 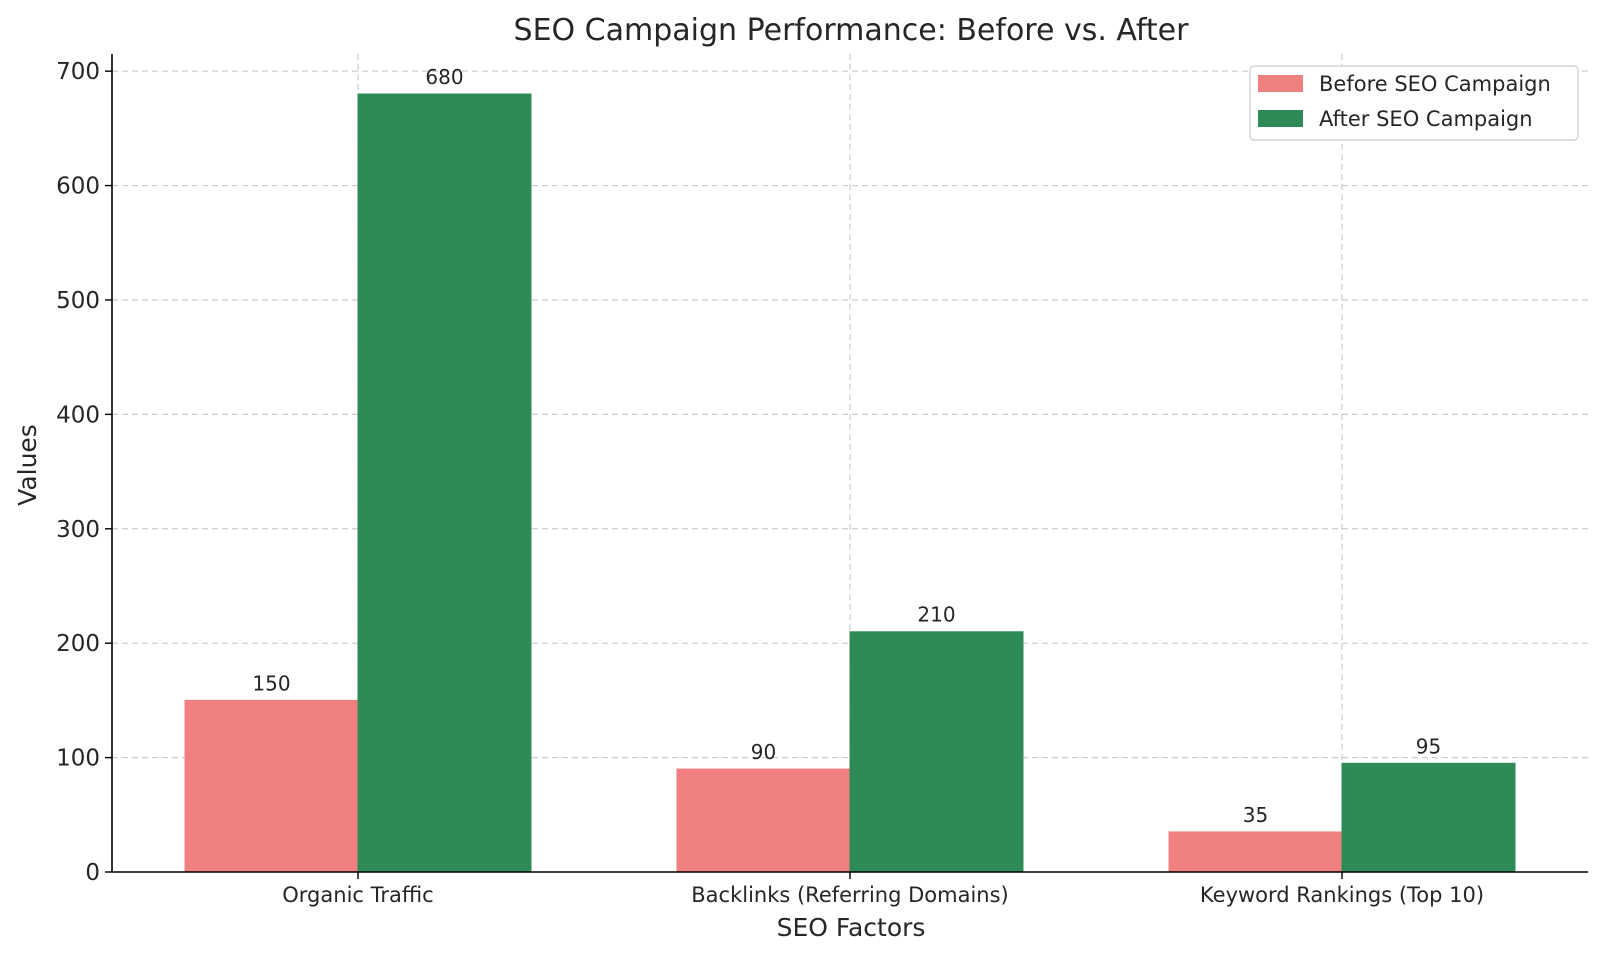 What do you see at coordinates (851, 927) in the screenshot?
I see `x-axis-label: SEO Factors` at bounding box center [851, 927].